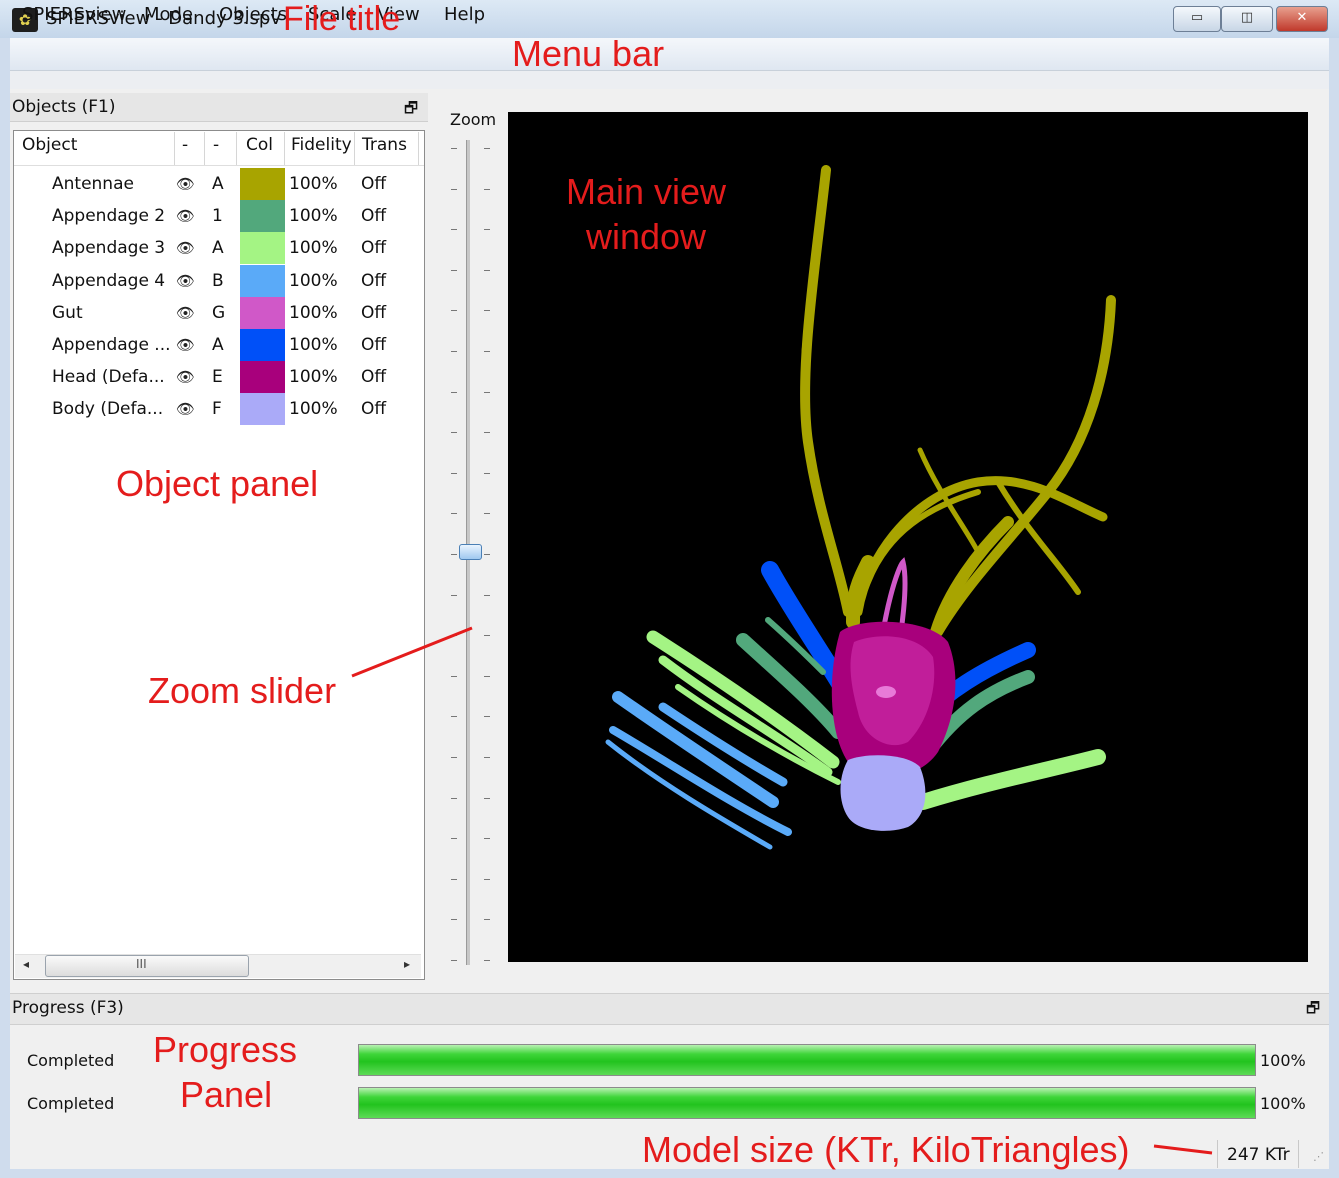 This screenshot has height=1178, width=1339. Describe the element at coordinates (669, 54) in the screenshot. I see `menu-bar` at that location.